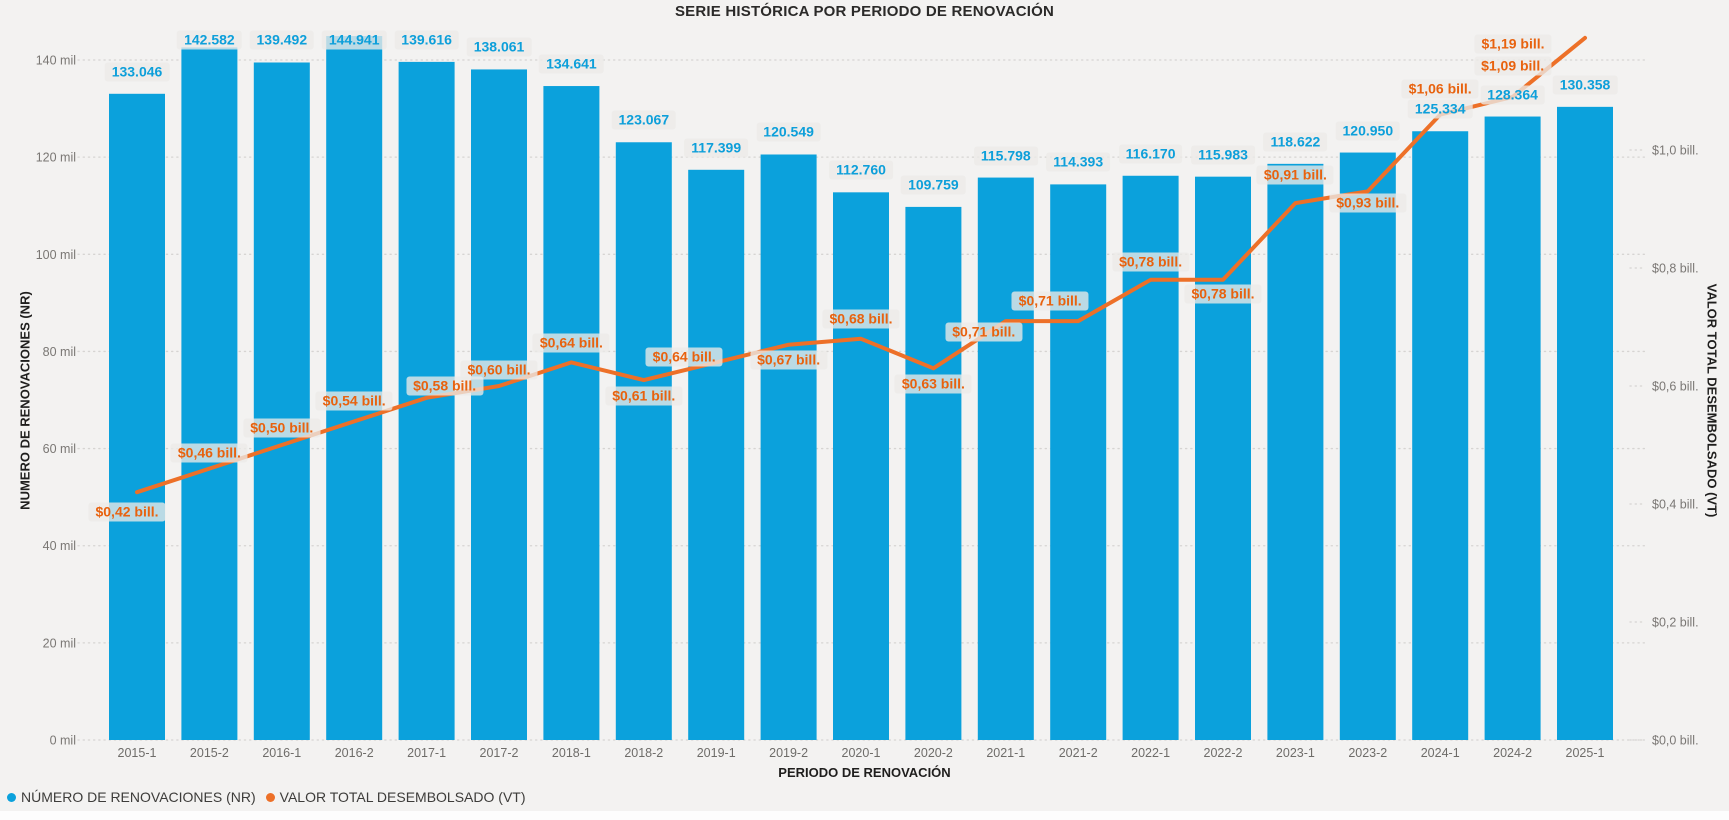  I want to click on legend-label-nr: NÚMERO DE RENOVACIONES (NR), so click(138, 797).